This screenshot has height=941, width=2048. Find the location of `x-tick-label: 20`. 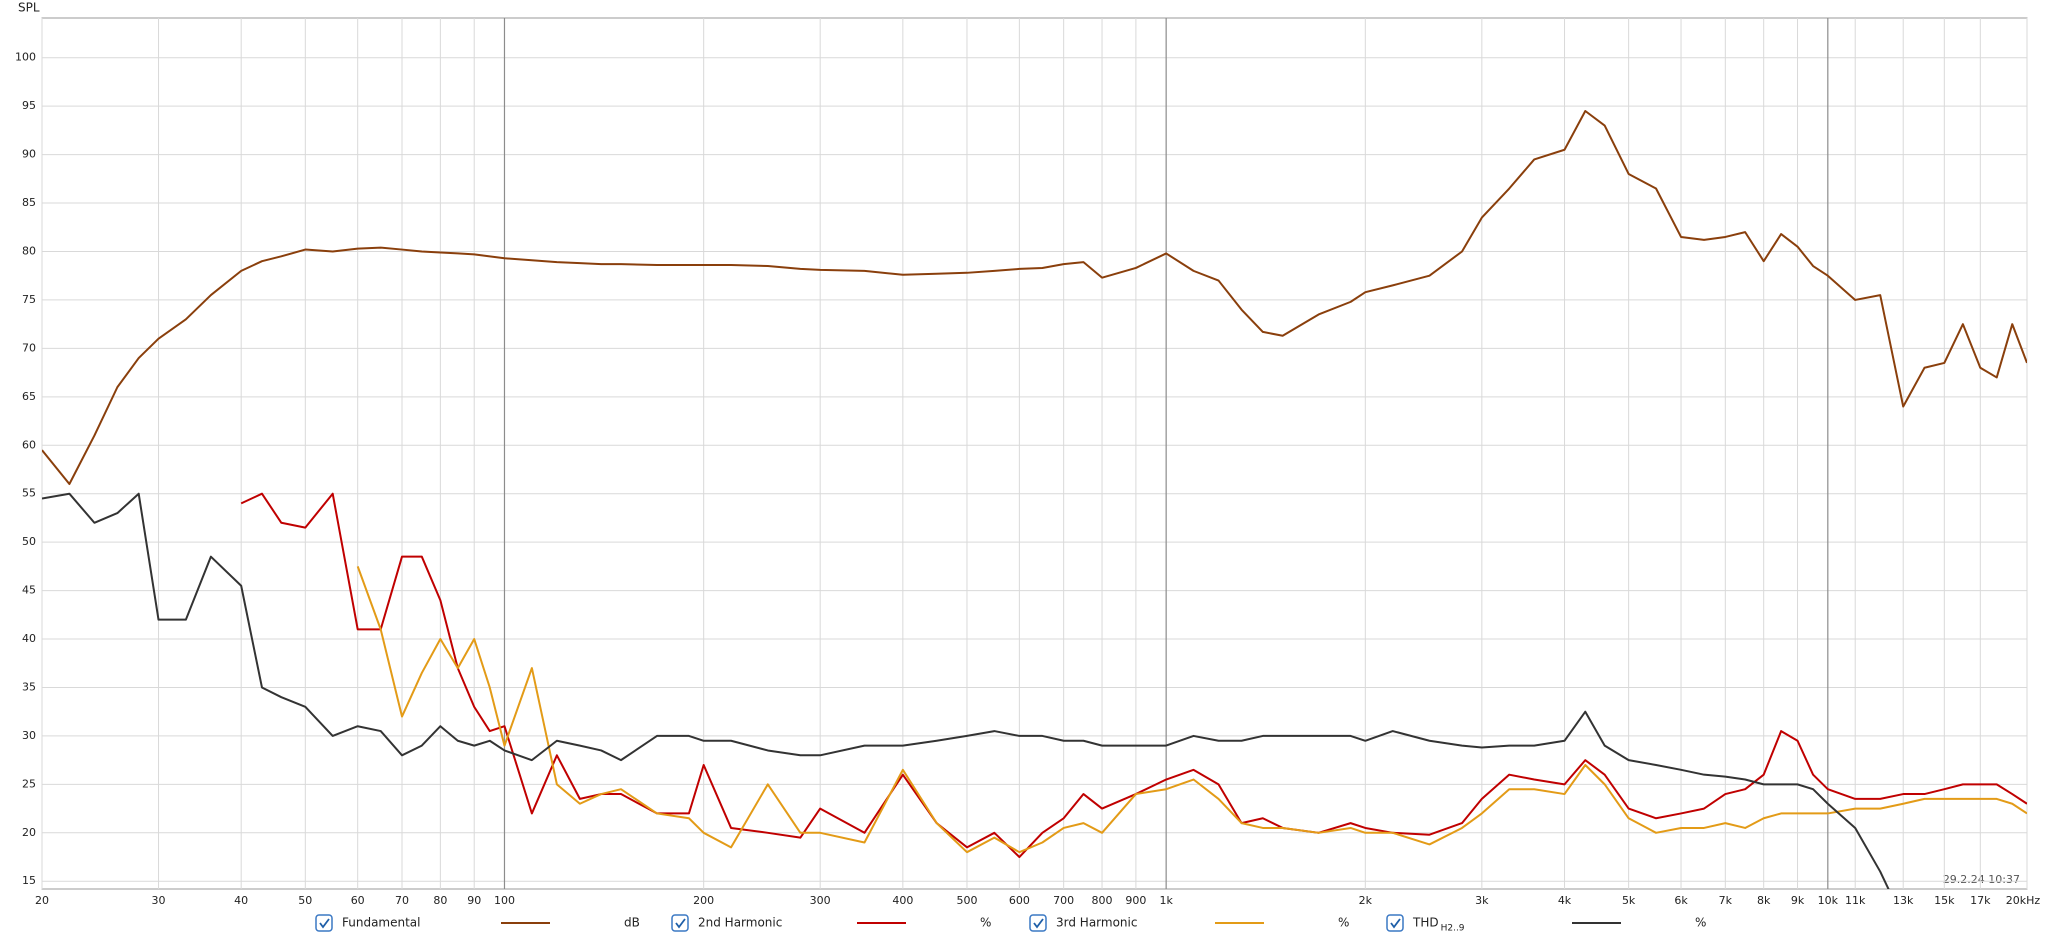

x-tick-label: 20 is located at coordinates (42, 900).